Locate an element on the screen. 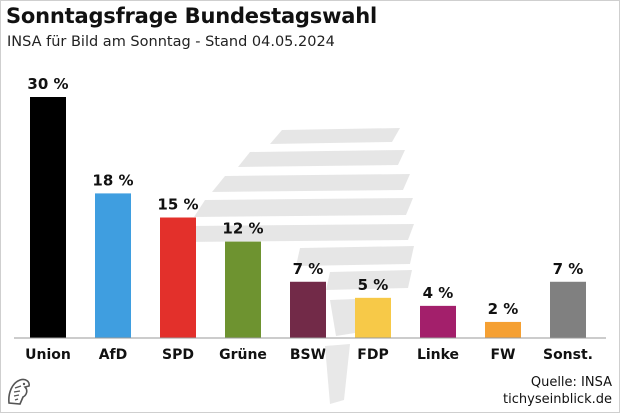  eagle-head-logo-icon is located at coordinates (19, 391).